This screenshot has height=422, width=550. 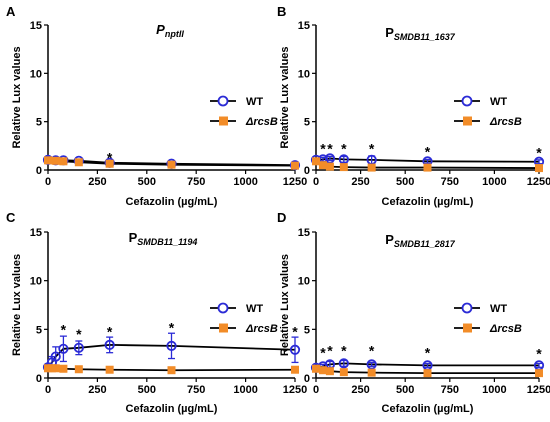 I want to click on panel-c-legend-label-wt: WT, so click(x=254, y=309).